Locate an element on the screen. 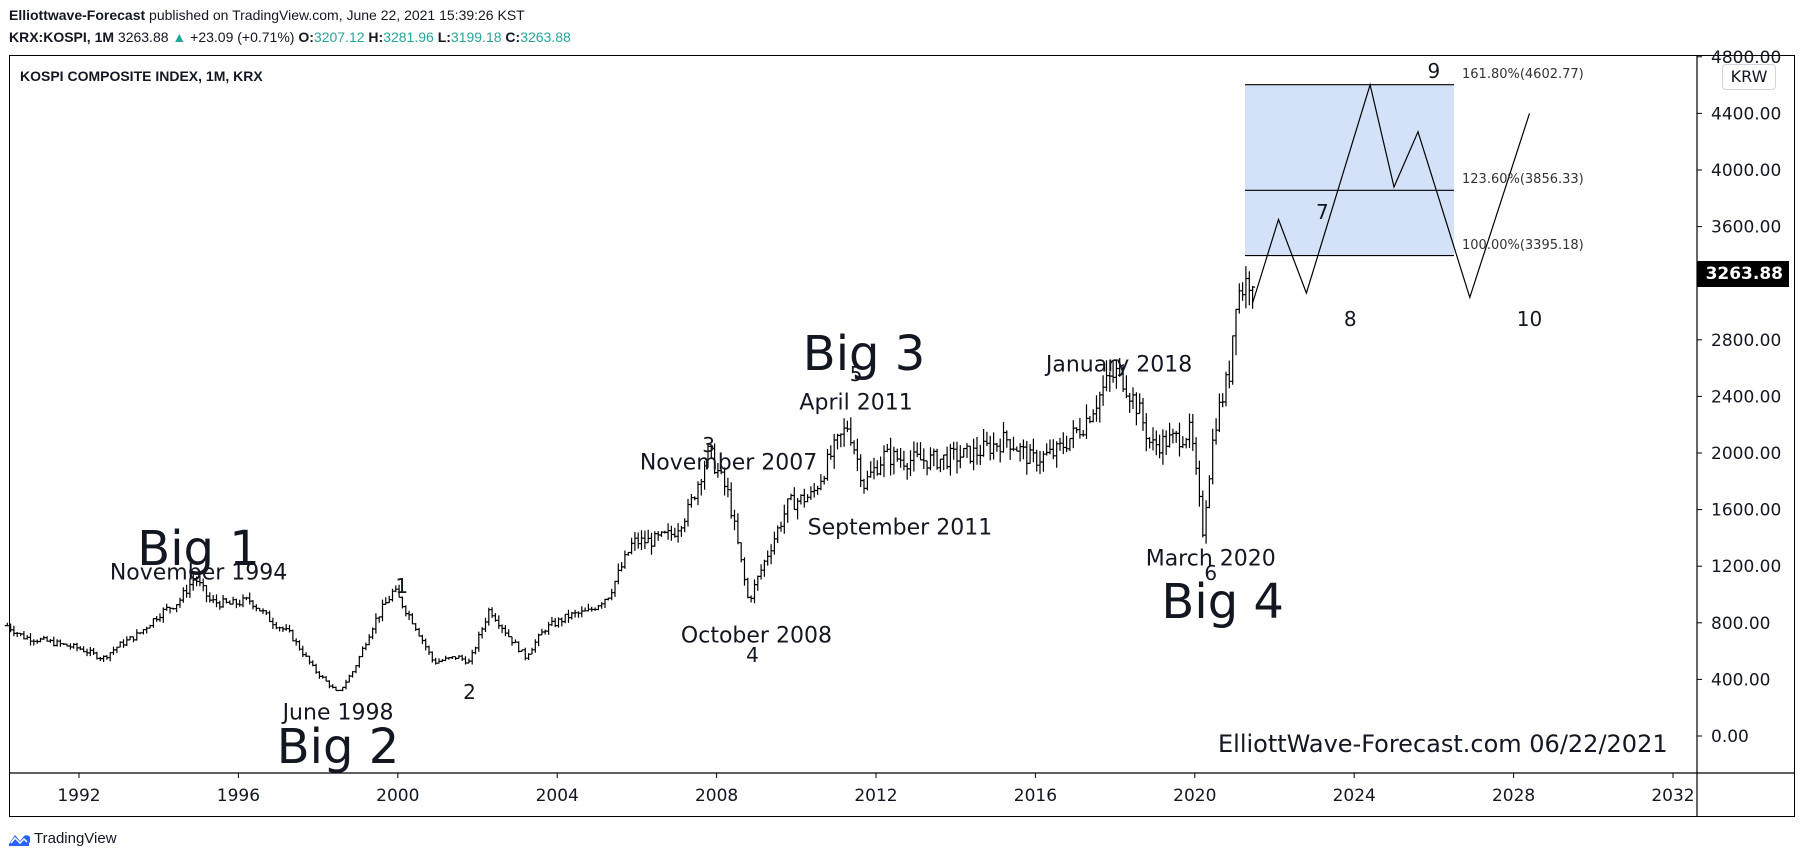  last-price: 3263.88 is located at coordinates (143, 37).